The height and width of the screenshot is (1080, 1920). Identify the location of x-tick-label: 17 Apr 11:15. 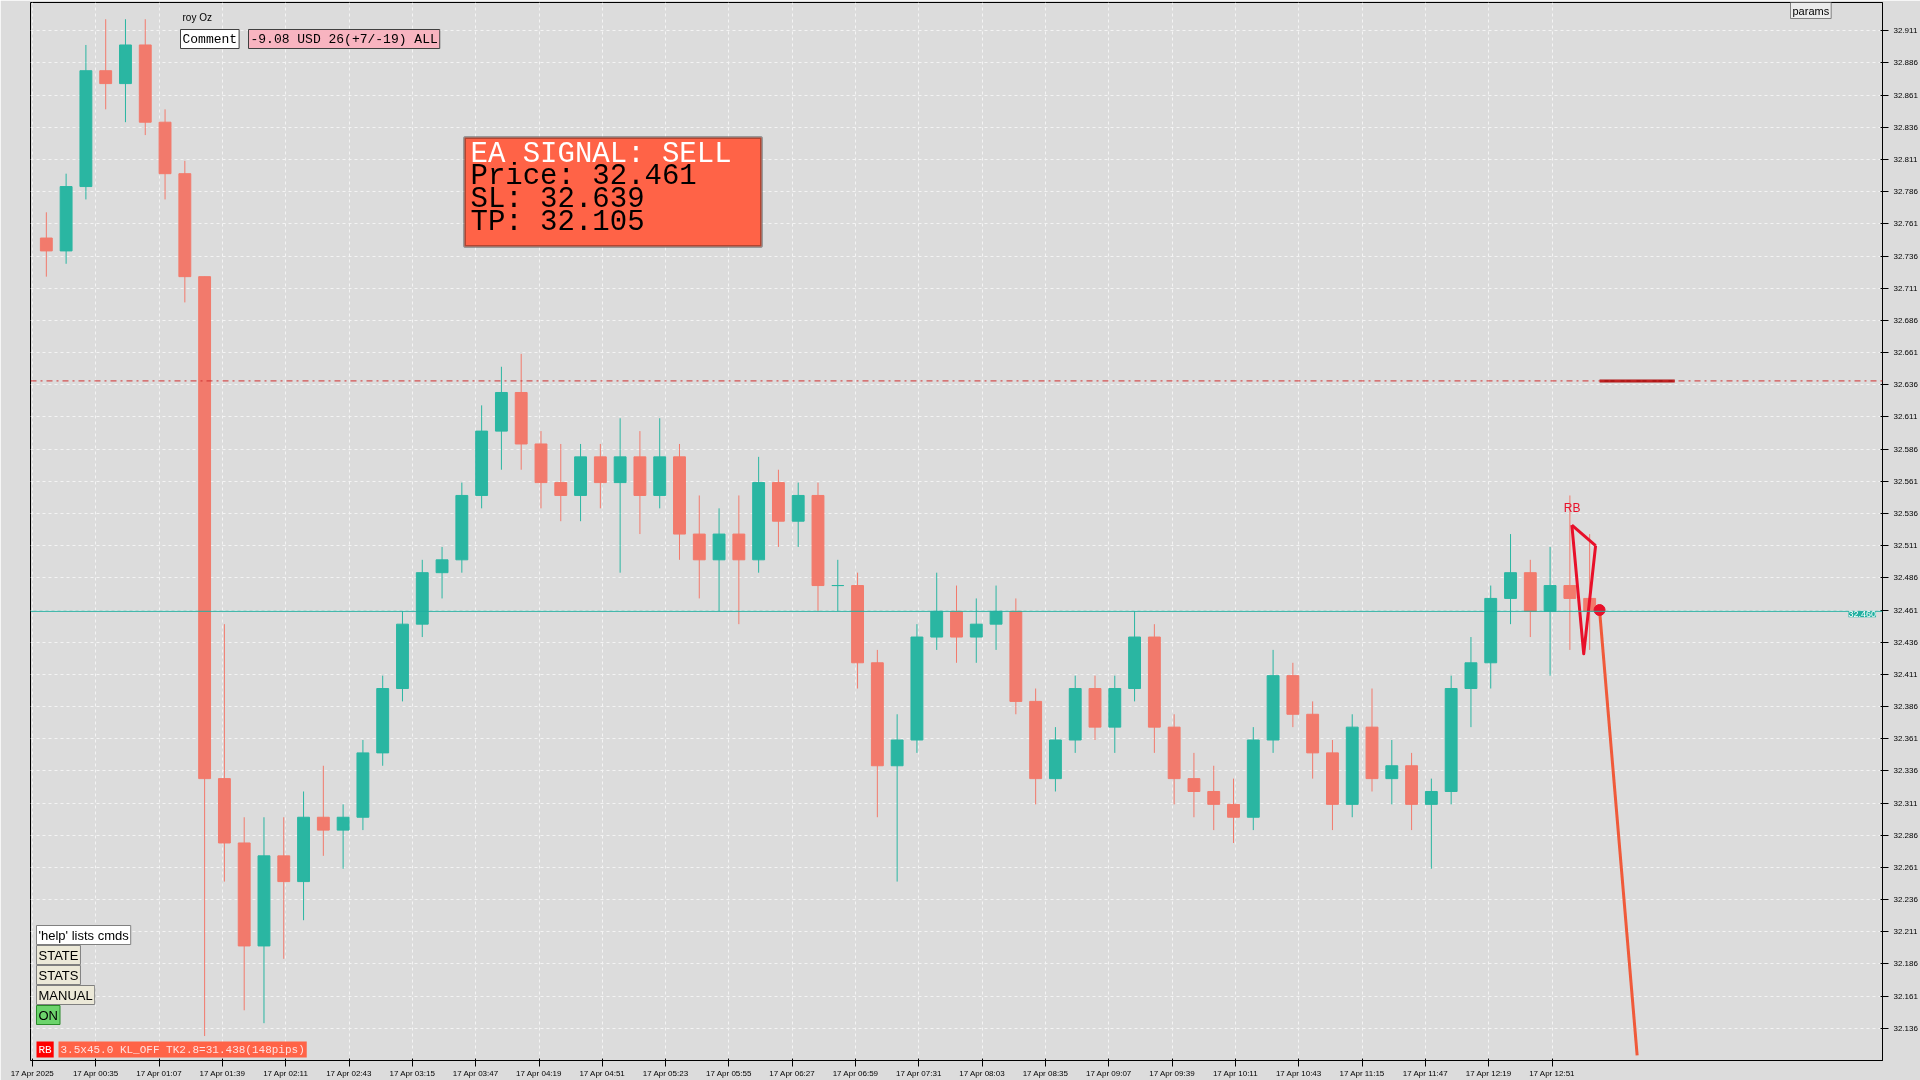
(1362, 1073).